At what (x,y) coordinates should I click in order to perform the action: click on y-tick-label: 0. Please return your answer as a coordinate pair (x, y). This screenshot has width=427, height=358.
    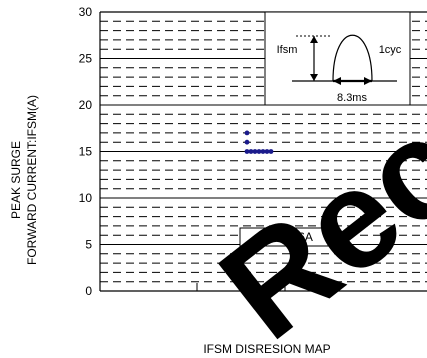
    Looking at the image, I should click on (88, 291).